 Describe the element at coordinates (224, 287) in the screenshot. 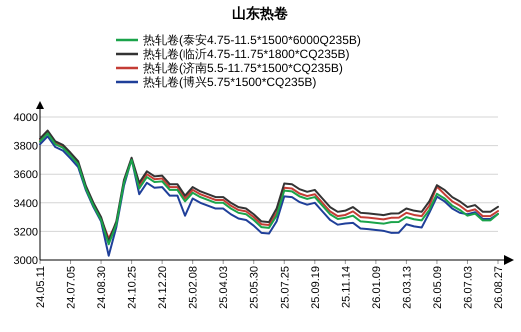

I see `x-tick-label: 25.04.03` at that location.